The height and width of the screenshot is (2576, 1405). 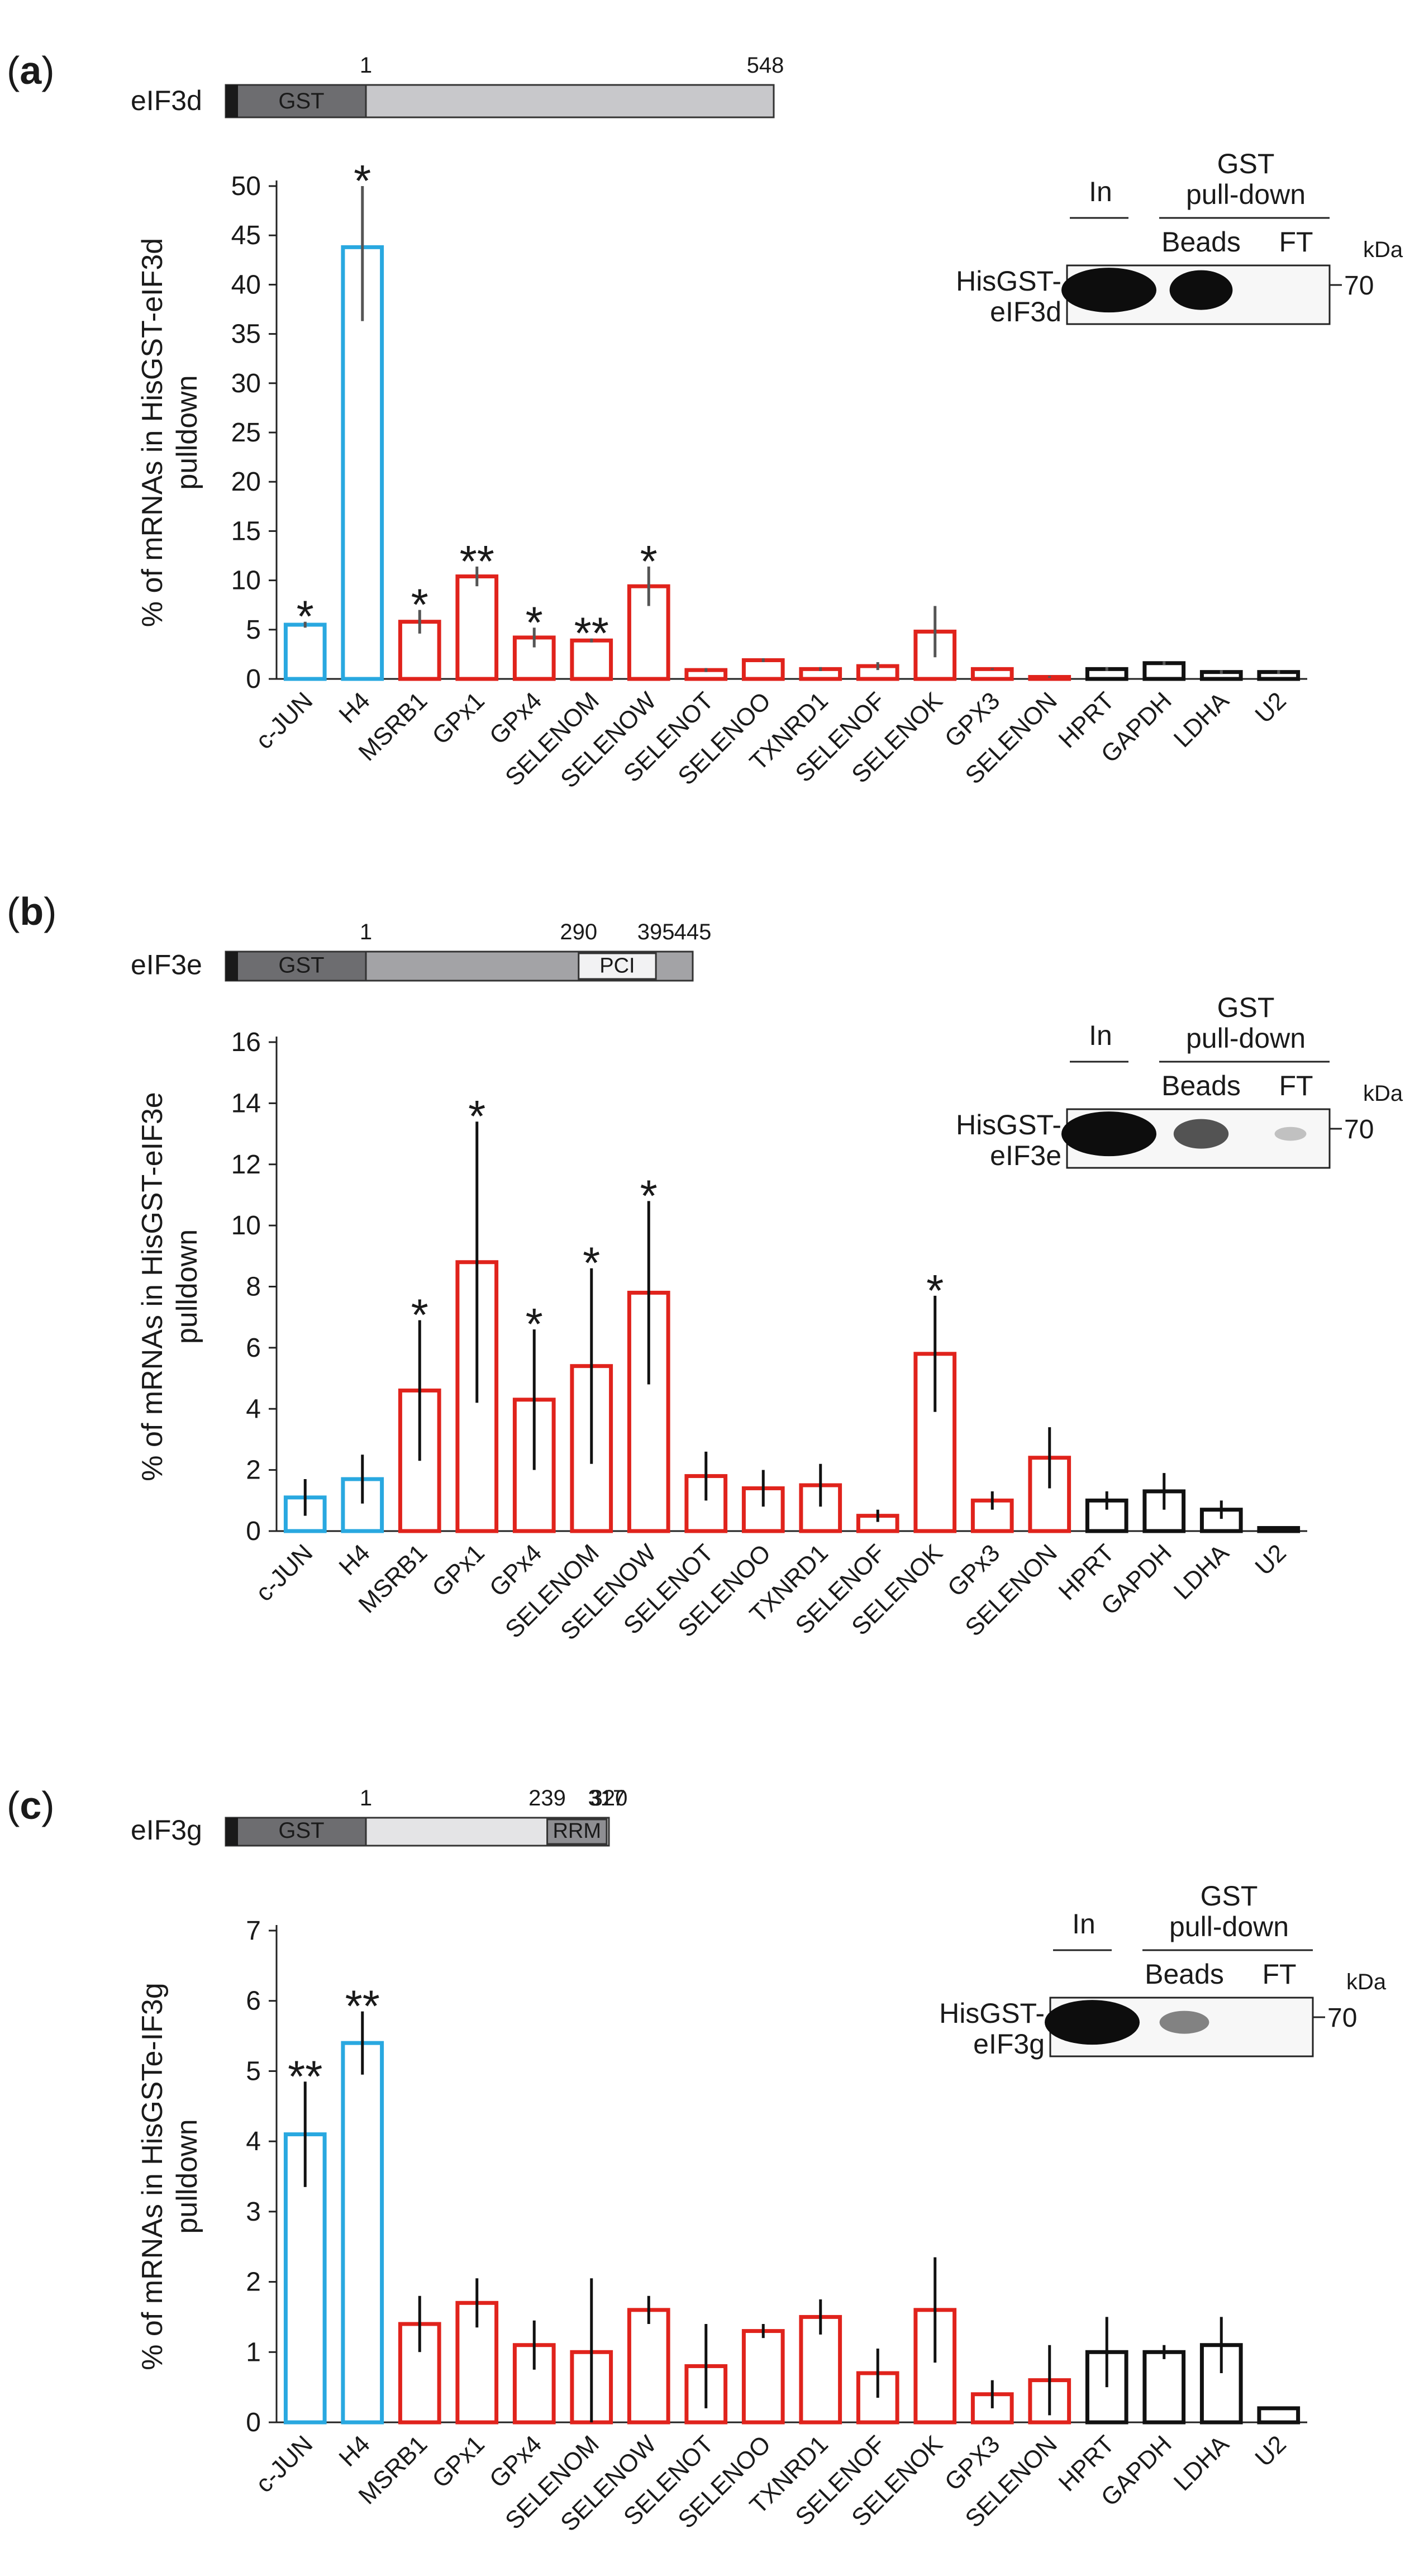 I want to click on y-tick-label: 14, so click(x=246, y=1104).